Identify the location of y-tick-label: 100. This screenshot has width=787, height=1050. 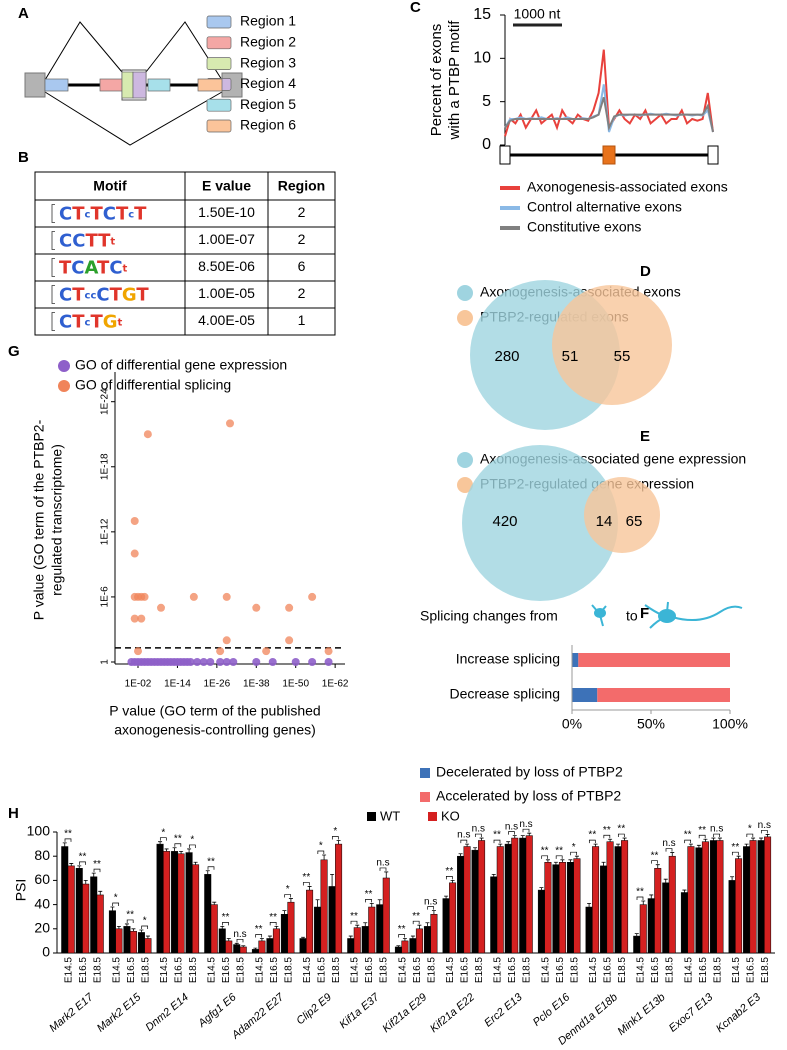
(39, 831).